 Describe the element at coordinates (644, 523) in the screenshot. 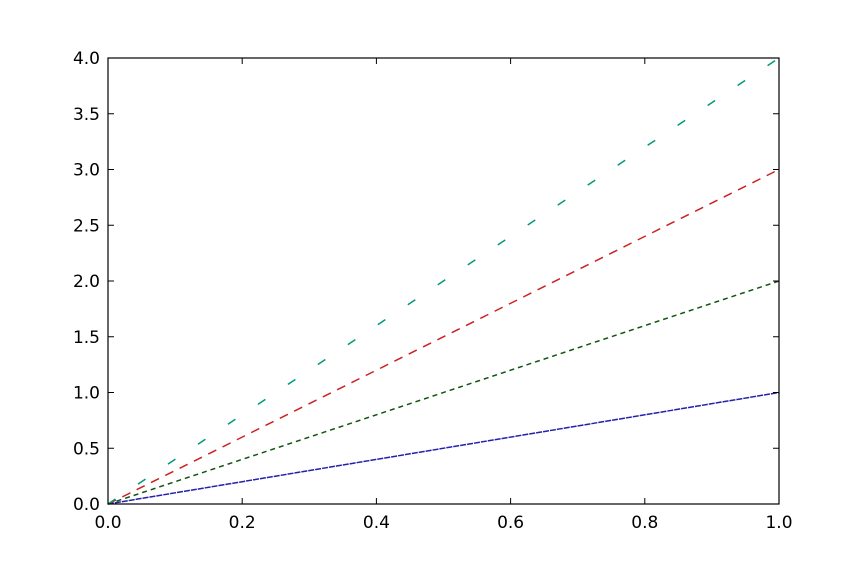

I see `x-tick-label: 0.8` at that location.